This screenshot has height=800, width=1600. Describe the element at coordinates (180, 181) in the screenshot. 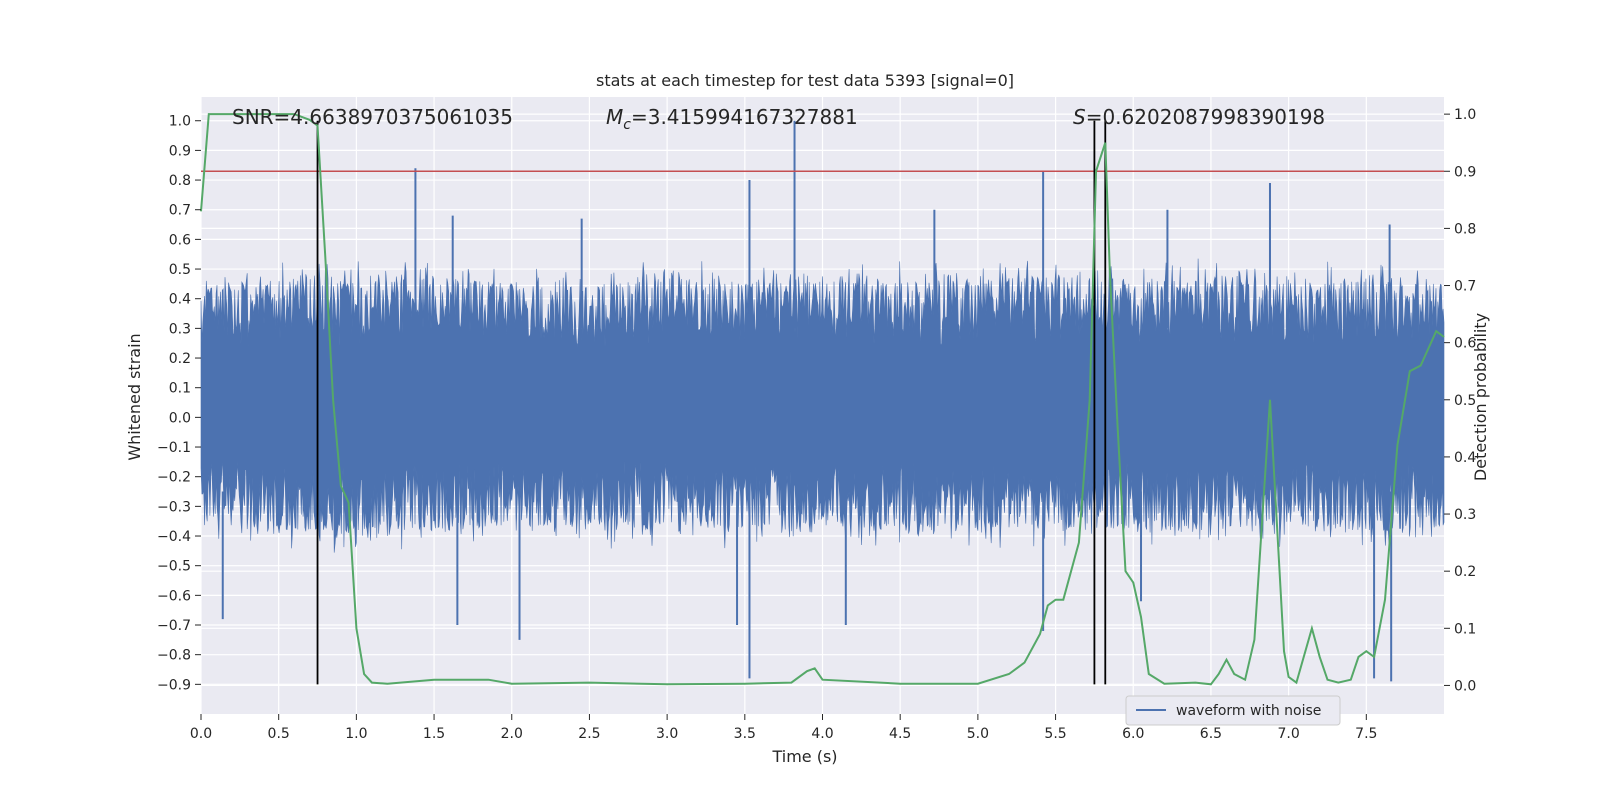

I see `y-tick-label: 0.8` at that location.